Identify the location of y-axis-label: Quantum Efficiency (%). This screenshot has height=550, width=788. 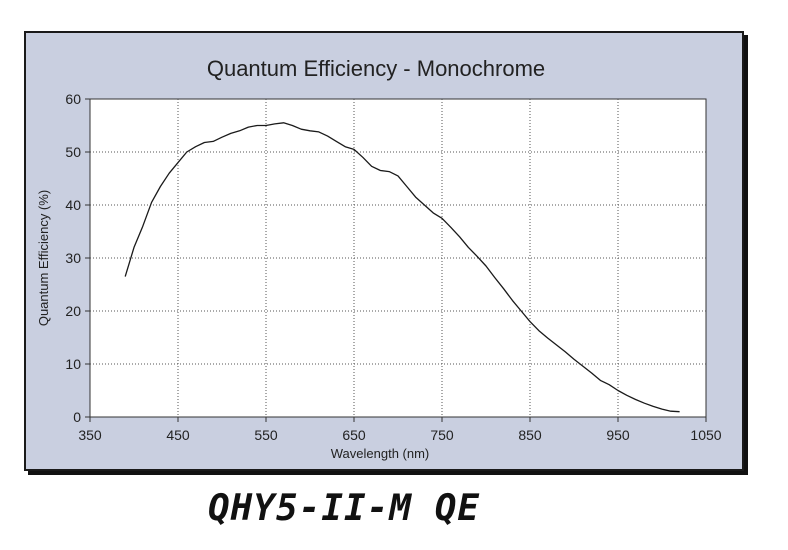
(43, 258).